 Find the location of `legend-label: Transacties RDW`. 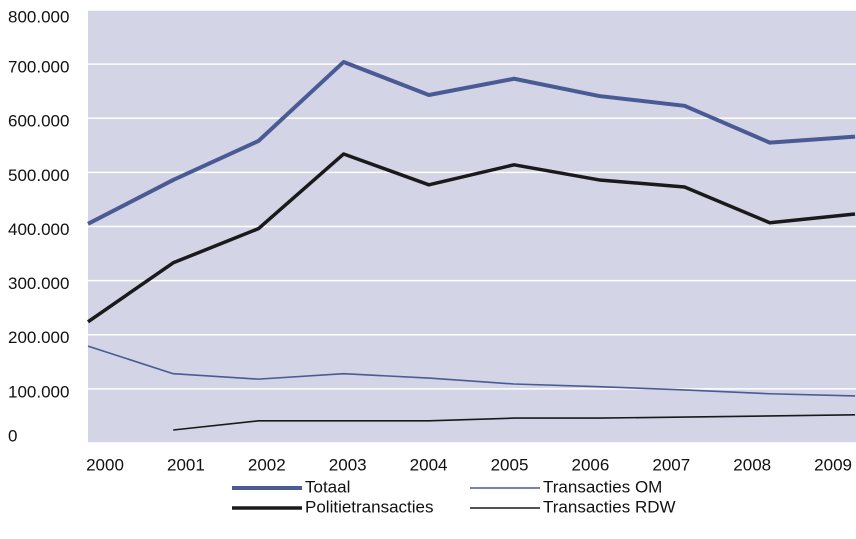

legend-label: Transacties RDW is located at coordinates (609, 506).